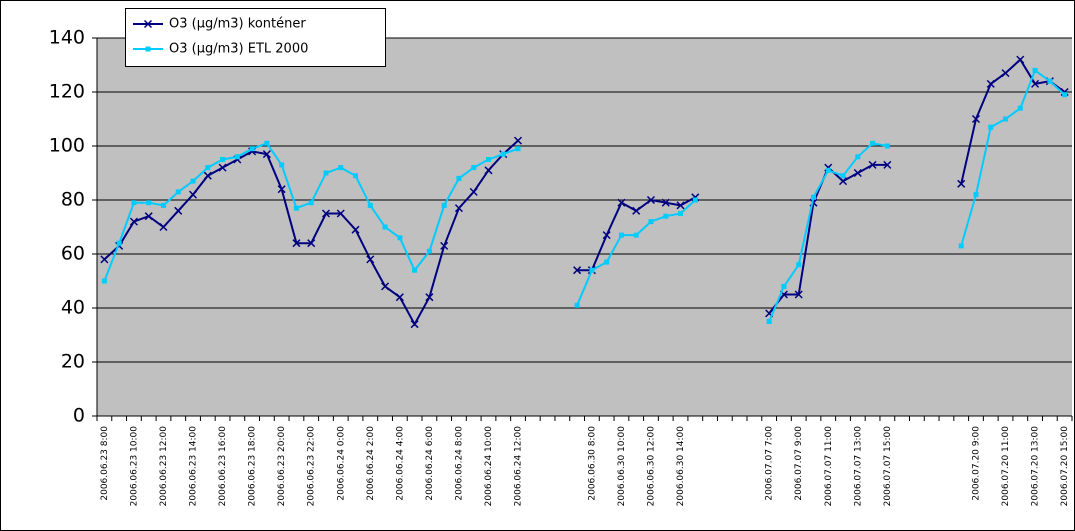  I want to click on x-tick-label: 2006.06.23 20:00, so click(282, 466).